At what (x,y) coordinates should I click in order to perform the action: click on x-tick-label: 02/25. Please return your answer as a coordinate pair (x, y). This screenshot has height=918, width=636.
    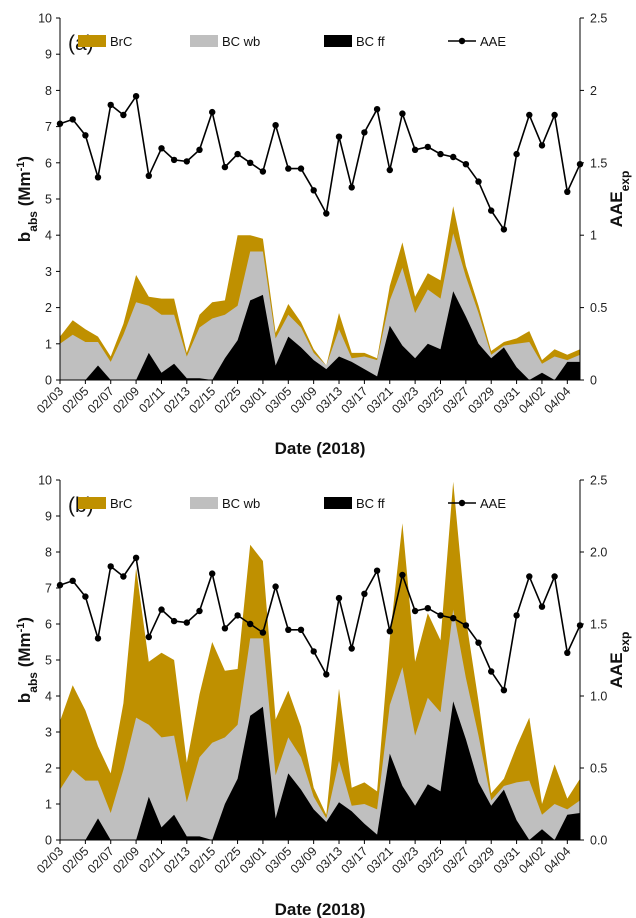
    Looking at the image, I should click on (228, 400).